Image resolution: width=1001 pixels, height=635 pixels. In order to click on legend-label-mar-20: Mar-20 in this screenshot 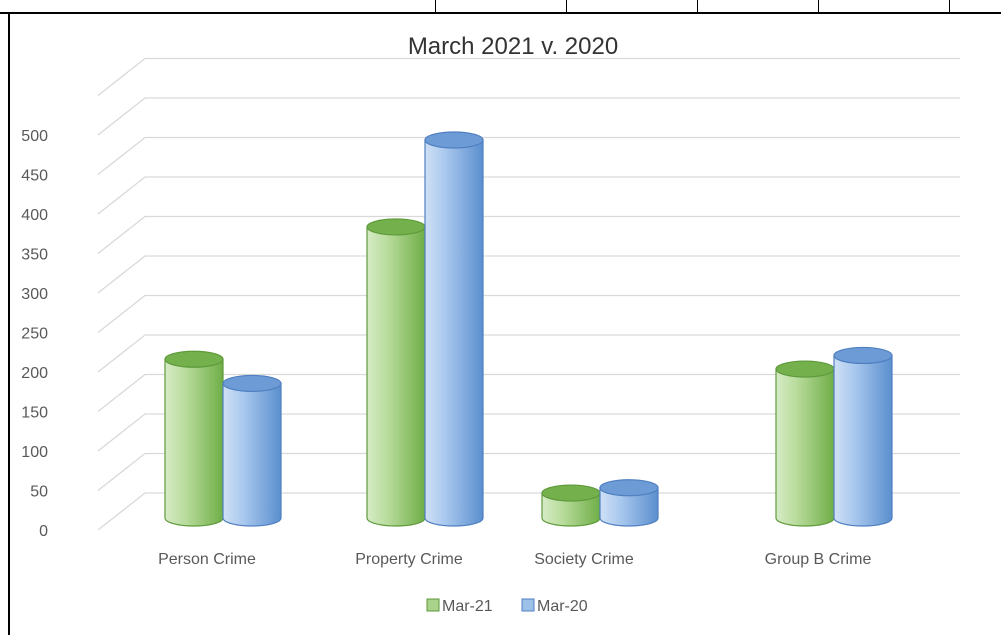, I will do `click(562, 606)`.